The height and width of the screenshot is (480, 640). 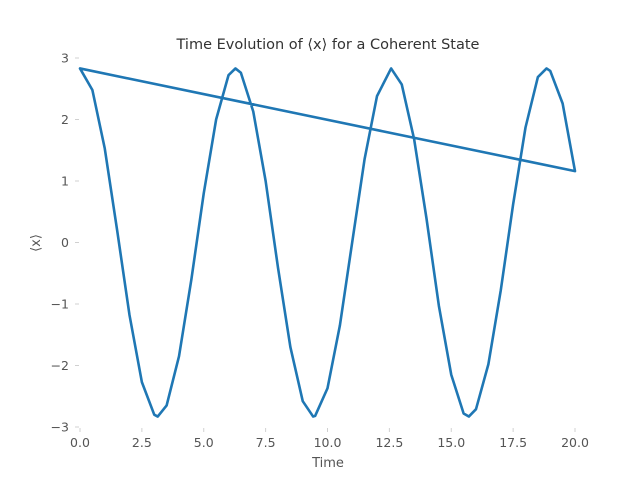 I want to click on y-axis: −3 −2 −1 0 1 2 3, so click(x=65, y=243).